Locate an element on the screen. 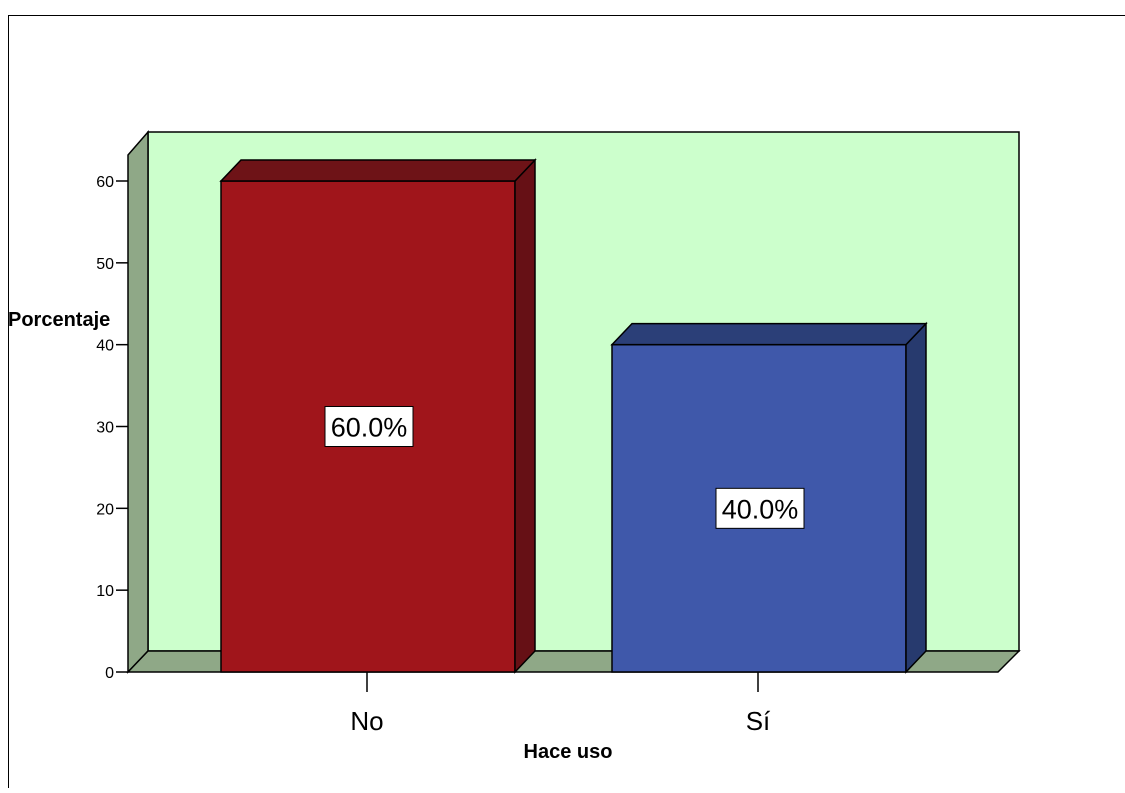 This screenshot has height=793, width=1125. x-tick-label: Sí is located at coordinates (758, 721).